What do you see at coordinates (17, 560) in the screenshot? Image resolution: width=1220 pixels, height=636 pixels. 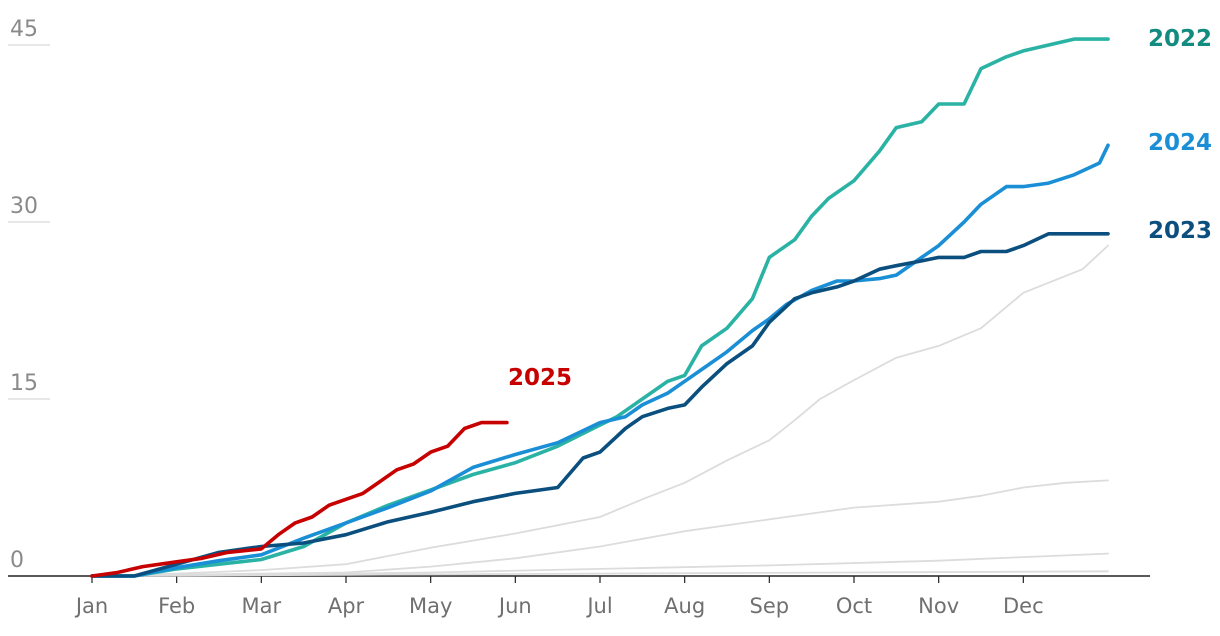 I see `y-tick-label: 0` at bounding box center [17, 560].